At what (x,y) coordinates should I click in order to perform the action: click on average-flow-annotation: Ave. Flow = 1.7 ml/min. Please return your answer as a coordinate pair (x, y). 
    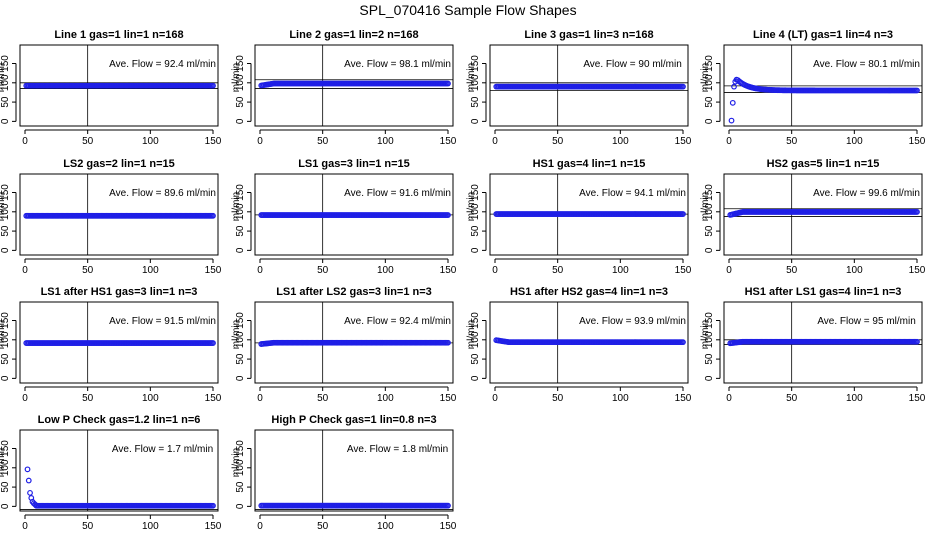
    Looking at the image, I should click on (162, 449).